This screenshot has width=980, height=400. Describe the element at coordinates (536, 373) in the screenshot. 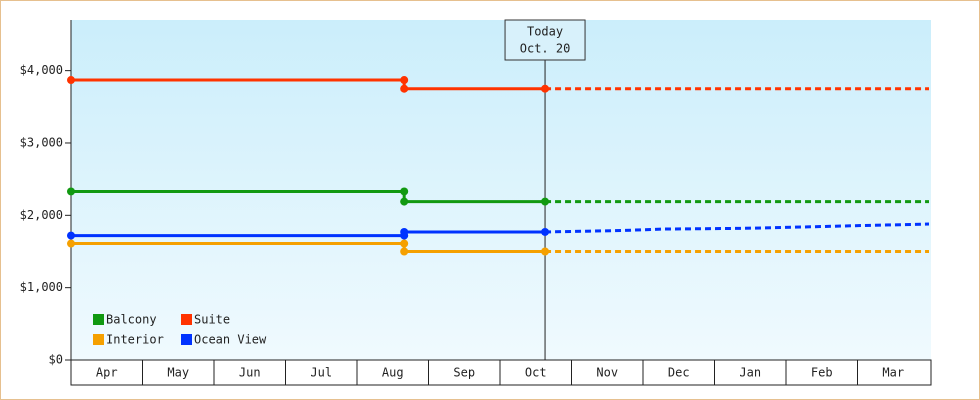

I see `x-tick-label: Oct` at that location.